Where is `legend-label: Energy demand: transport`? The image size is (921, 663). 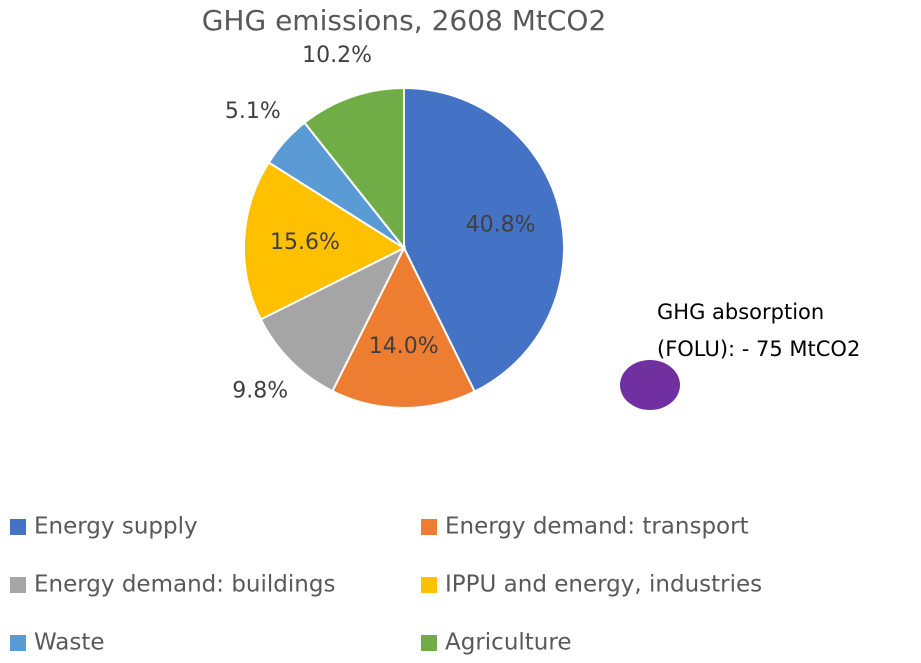
legend-label: Energy demand: transport is located at coordinates (597, 527).